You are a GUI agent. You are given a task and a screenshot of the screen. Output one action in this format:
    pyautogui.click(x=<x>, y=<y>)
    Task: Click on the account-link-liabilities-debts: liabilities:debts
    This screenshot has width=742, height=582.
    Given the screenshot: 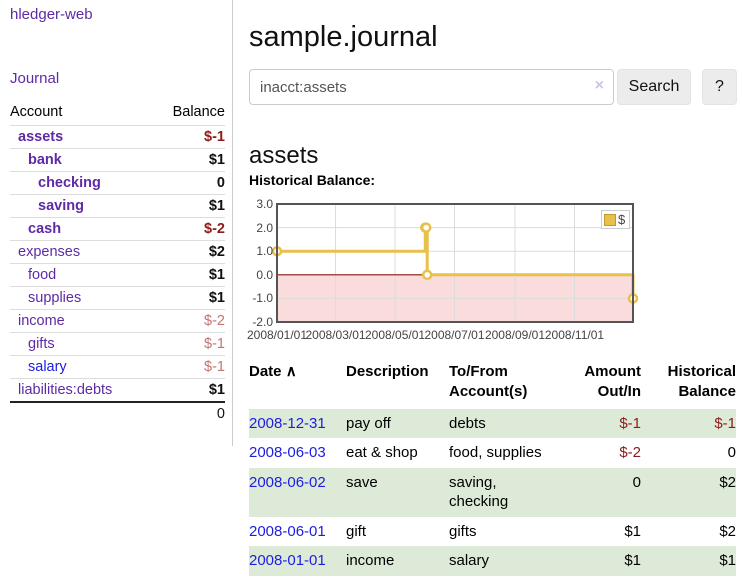 What is the action you would take?
    pyautogui.click(x=65, y=390)
    